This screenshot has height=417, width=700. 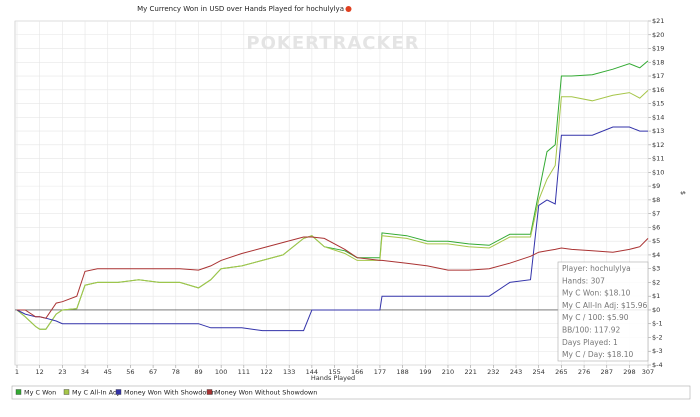 What do you see at coordinates (176, 372) in the screenshot?
I see `x-tick-label: 78` at bounding box center [176, 372].